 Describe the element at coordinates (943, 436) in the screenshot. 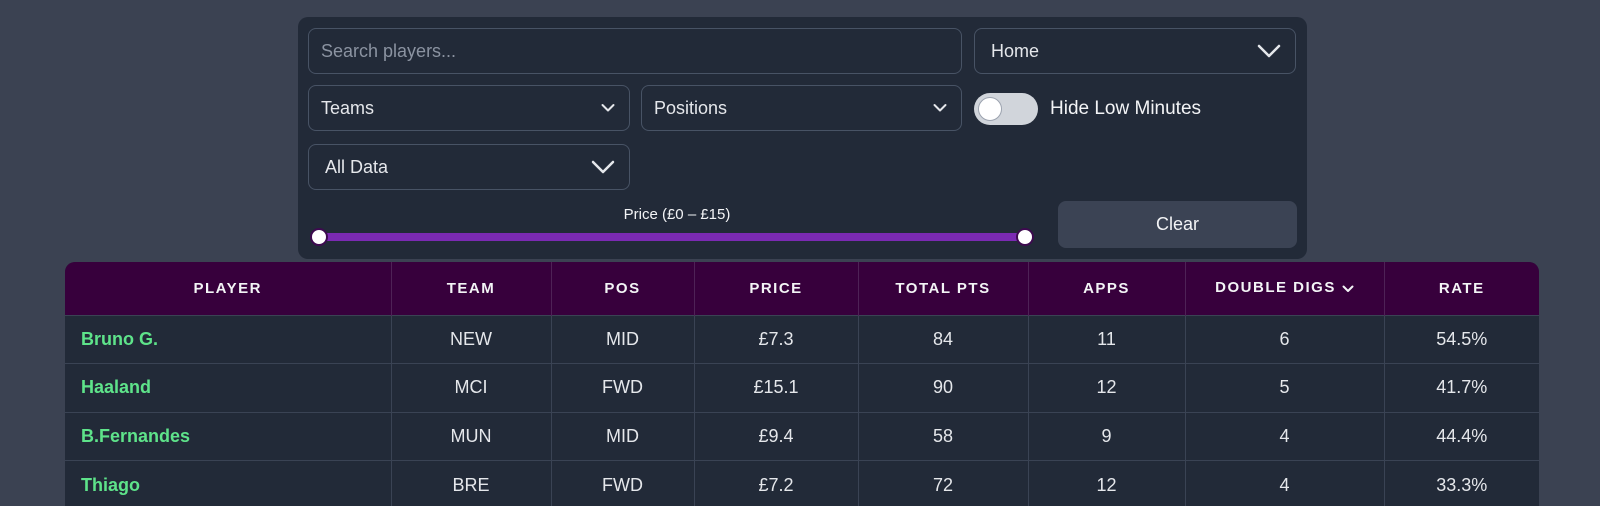

I see `total-pts-cell: 58` at that location.